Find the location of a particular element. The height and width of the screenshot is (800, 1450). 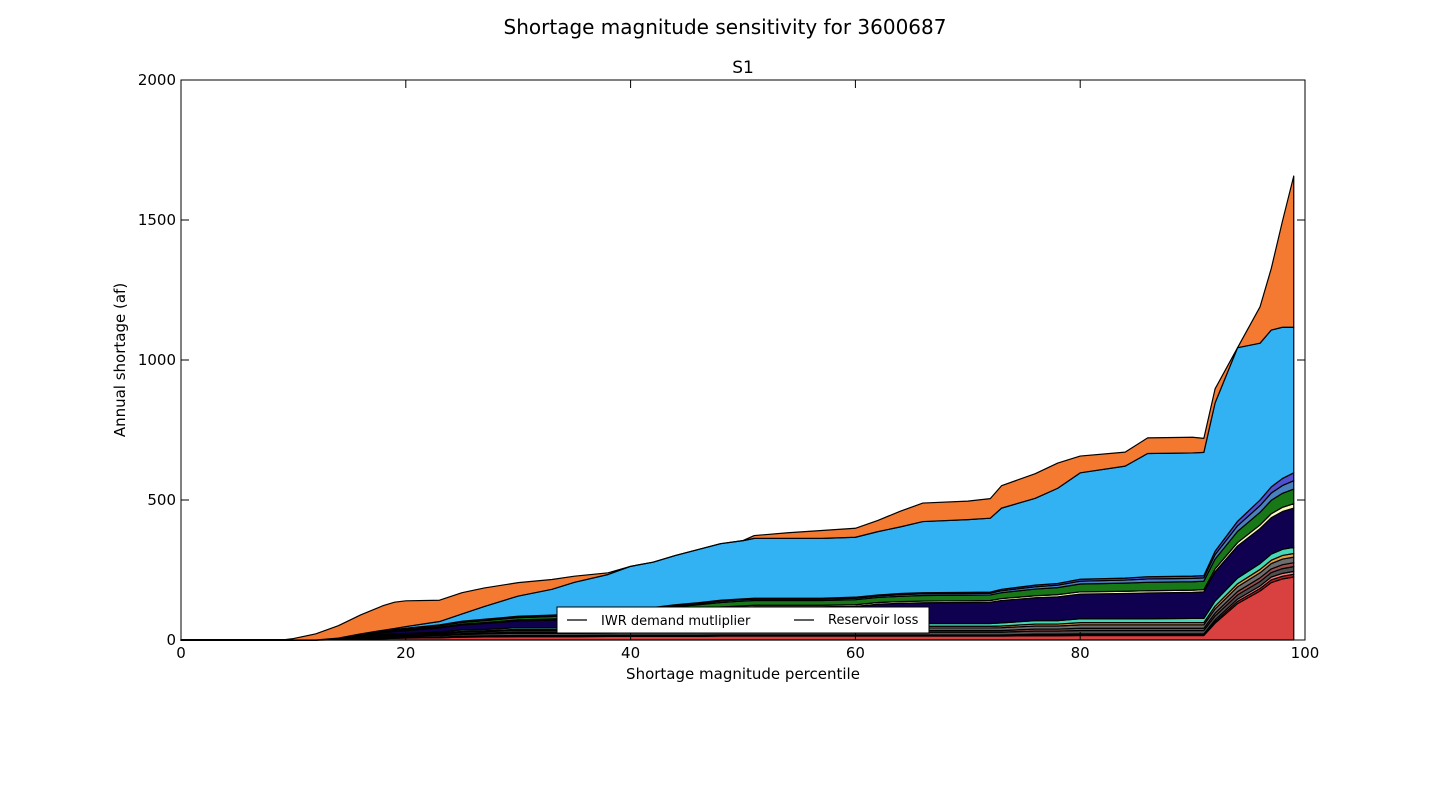

x-tick-label: 60 is located at coordinates (855, 653).